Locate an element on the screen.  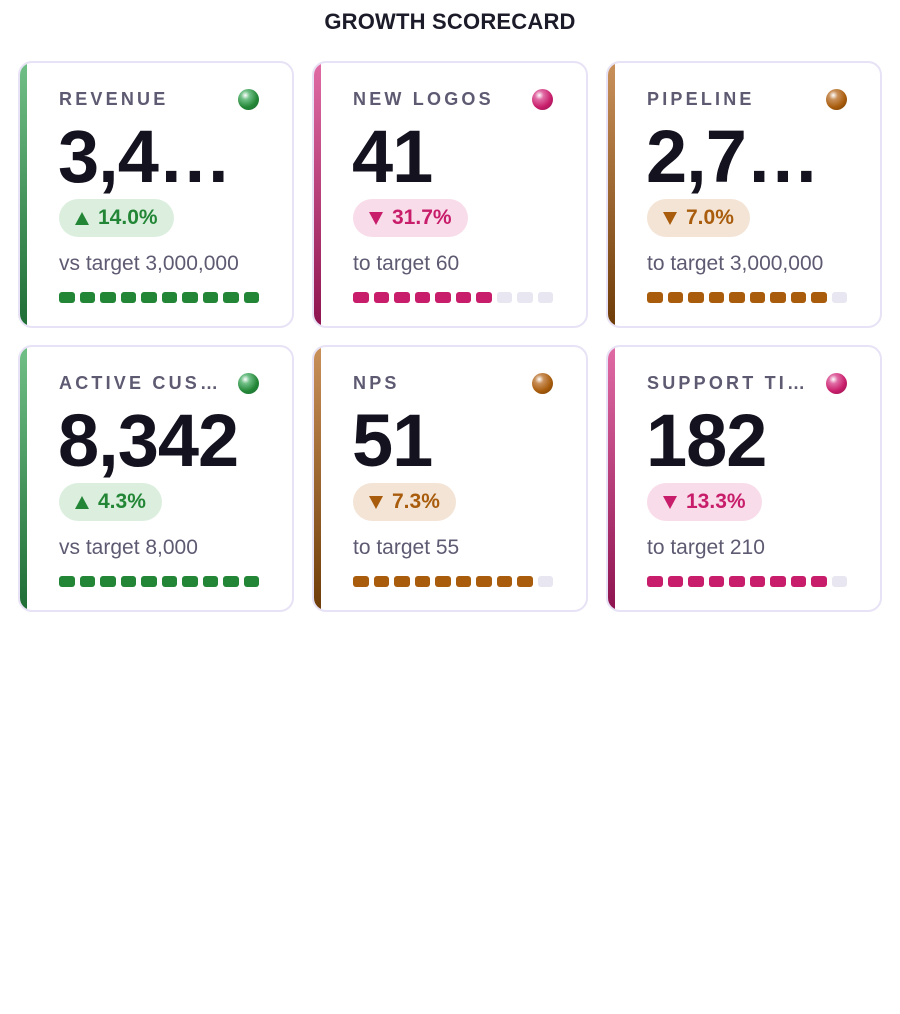
kpi-card-revenue: REVENUE 3,4… 14.0% vs target 3,000,000 is located at coordinates (156, 194).